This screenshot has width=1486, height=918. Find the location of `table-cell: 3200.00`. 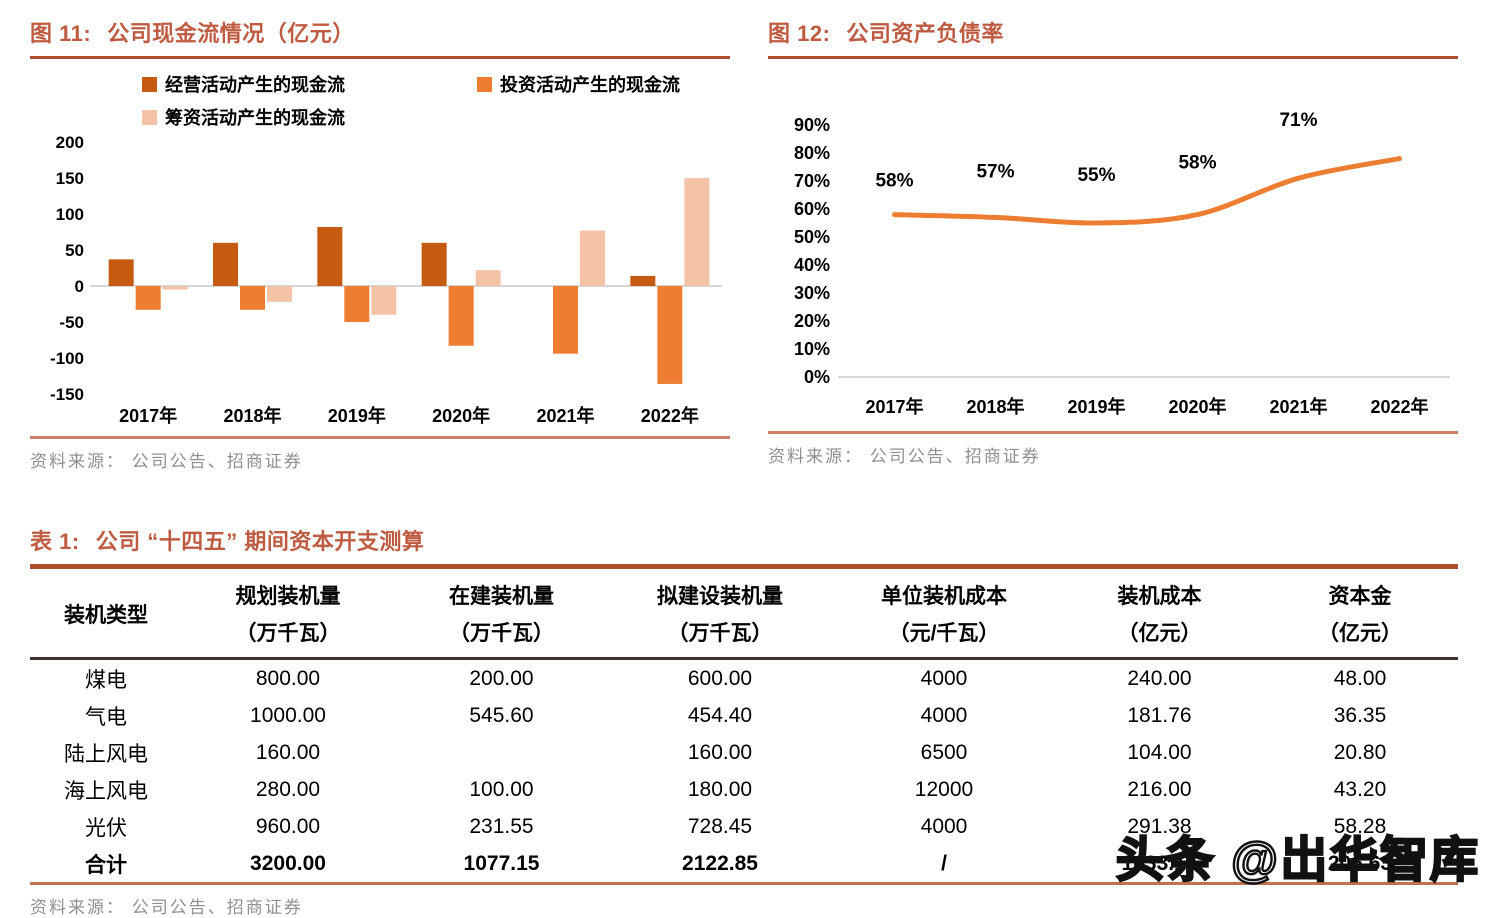

table-cell: 3200.00 is located at coordinates (288, 863).